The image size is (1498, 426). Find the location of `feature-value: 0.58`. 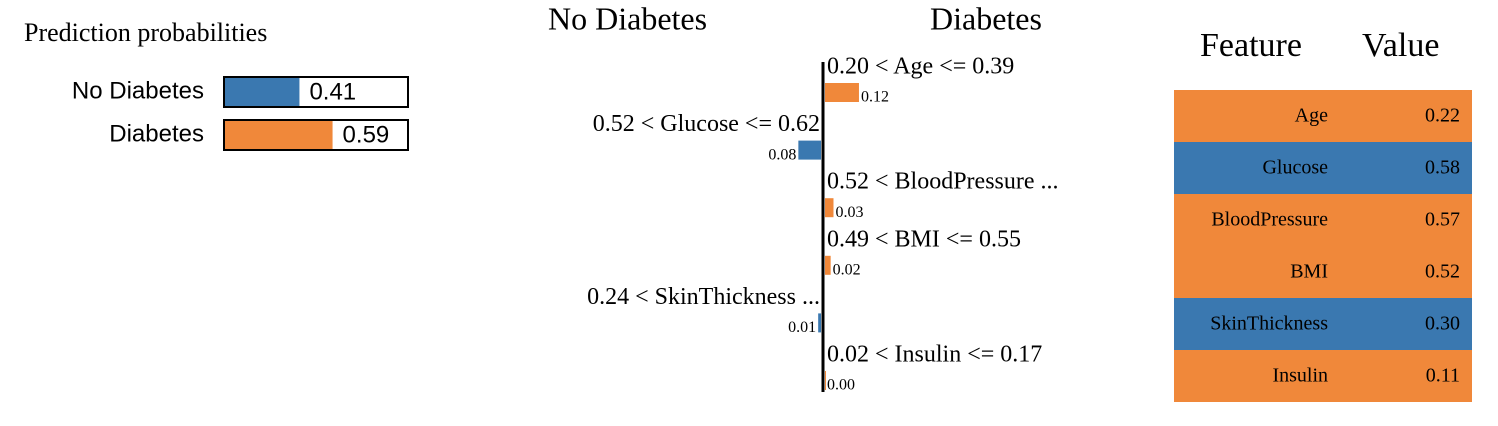

feature-value: 0.58 is located at coordinates (1442, 168).